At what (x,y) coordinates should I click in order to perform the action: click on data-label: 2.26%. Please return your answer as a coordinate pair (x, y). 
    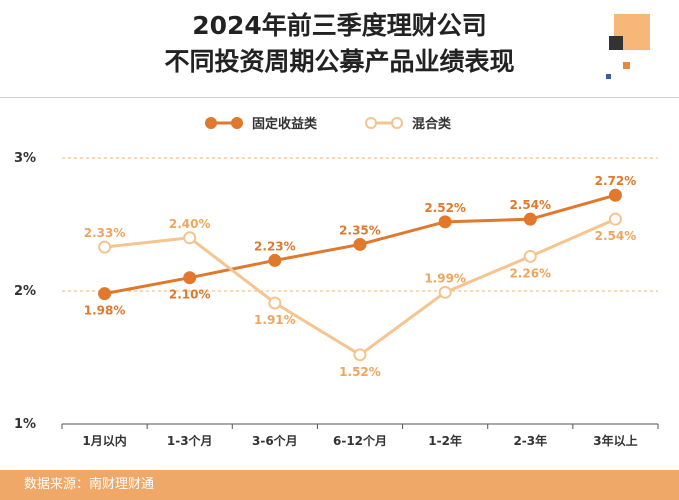
    Looking at the image, I should click on (530, 273).